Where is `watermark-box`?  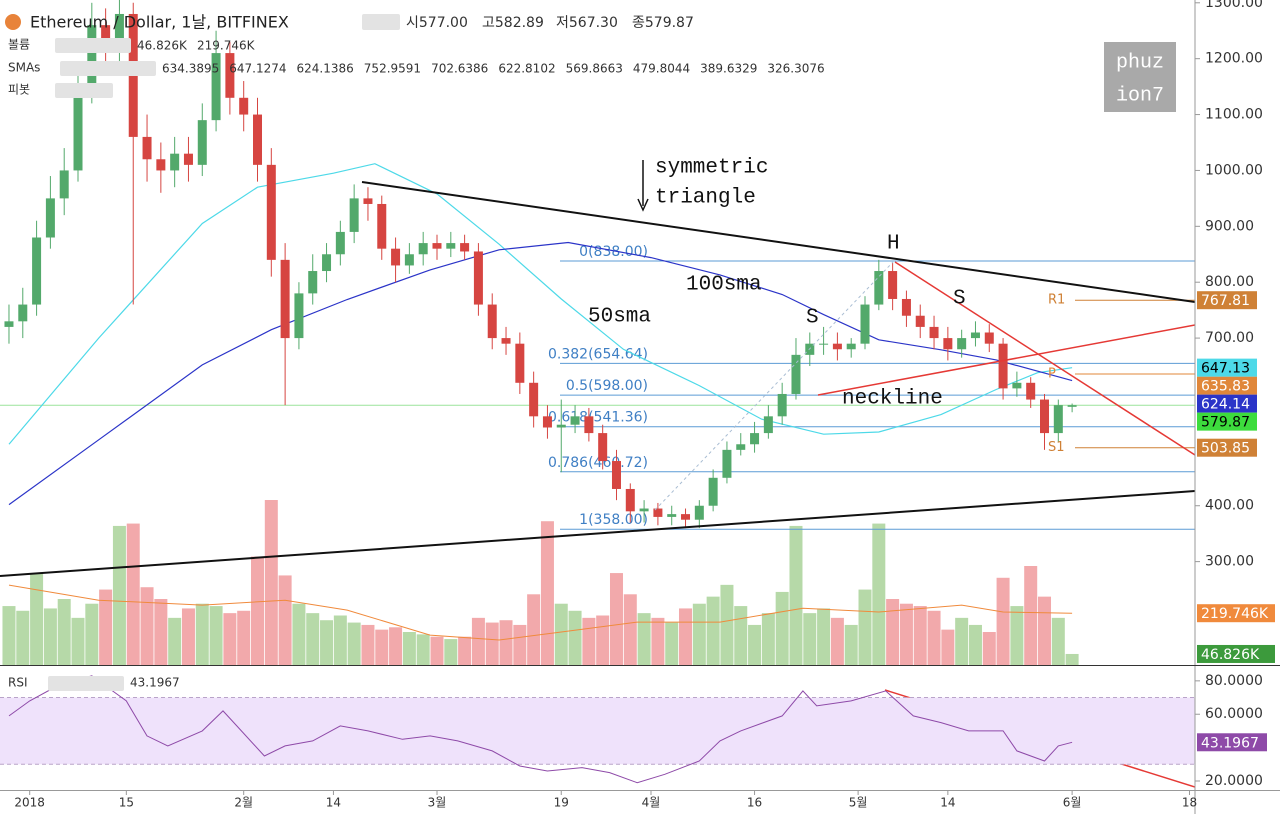 watermark-box is located at coordinates (1140, 77).